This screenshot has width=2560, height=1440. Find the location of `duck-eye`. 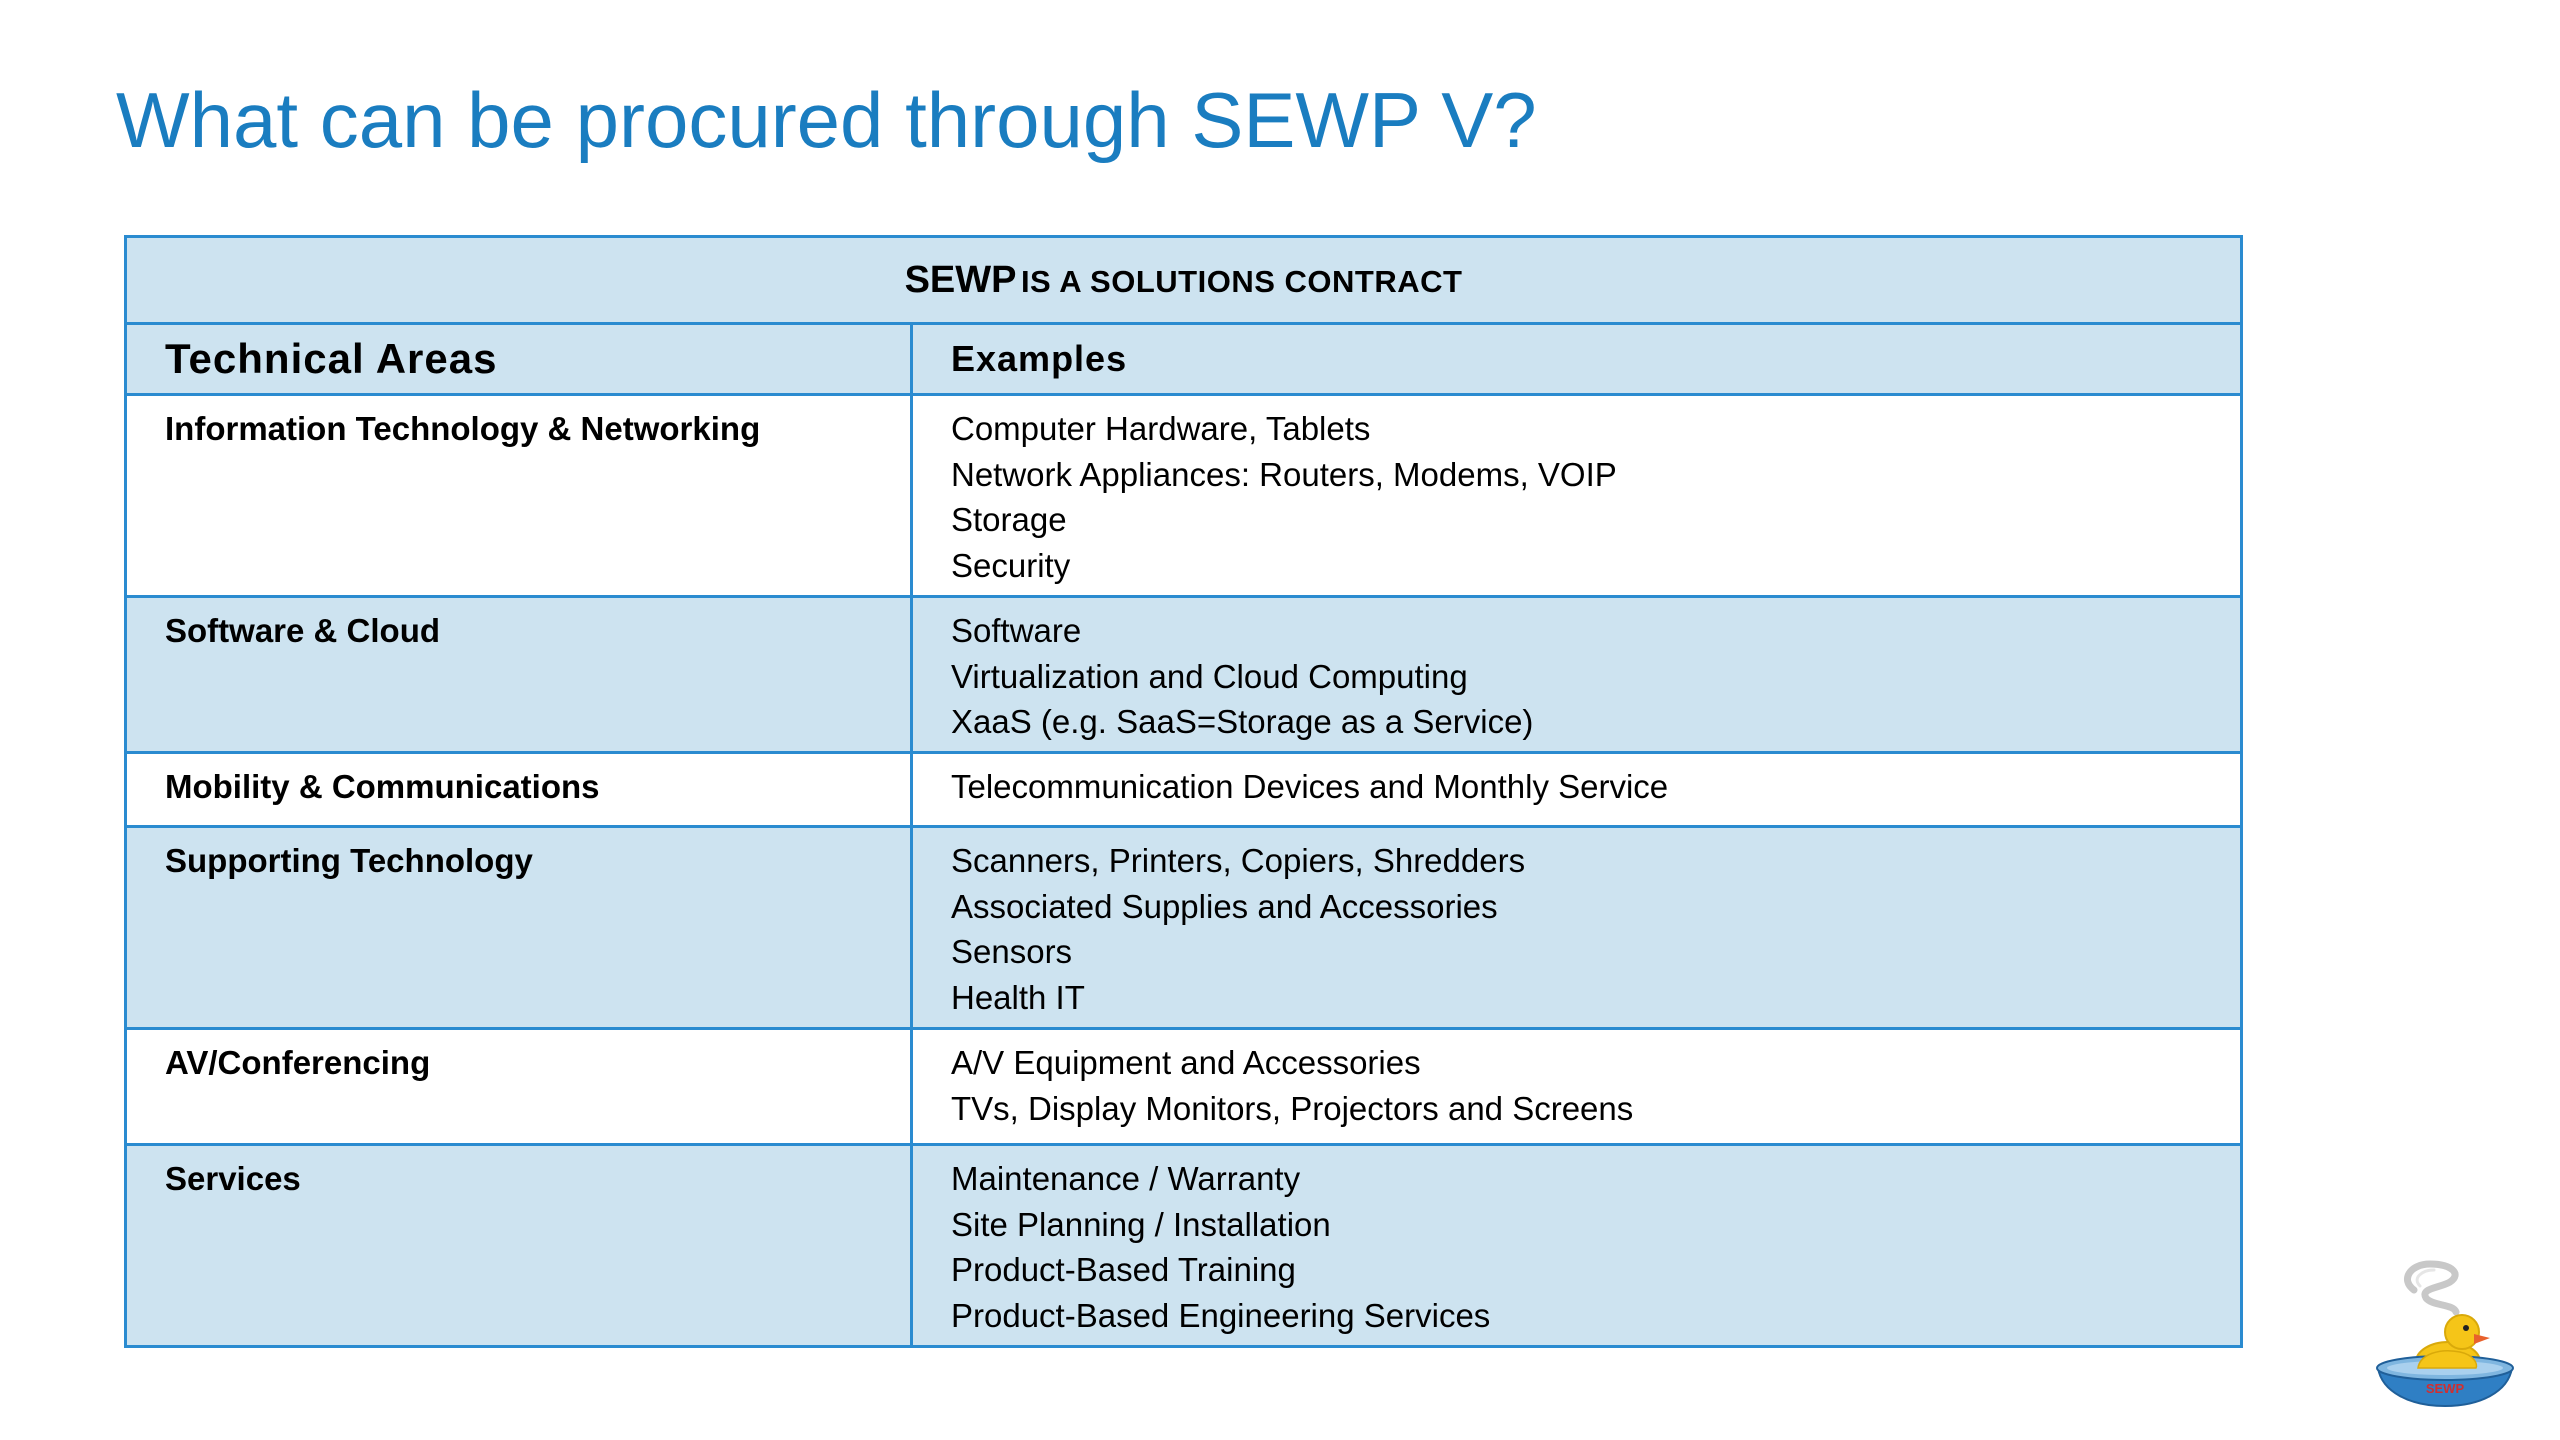

duck-eye is located at coordinates (2466, 1328).